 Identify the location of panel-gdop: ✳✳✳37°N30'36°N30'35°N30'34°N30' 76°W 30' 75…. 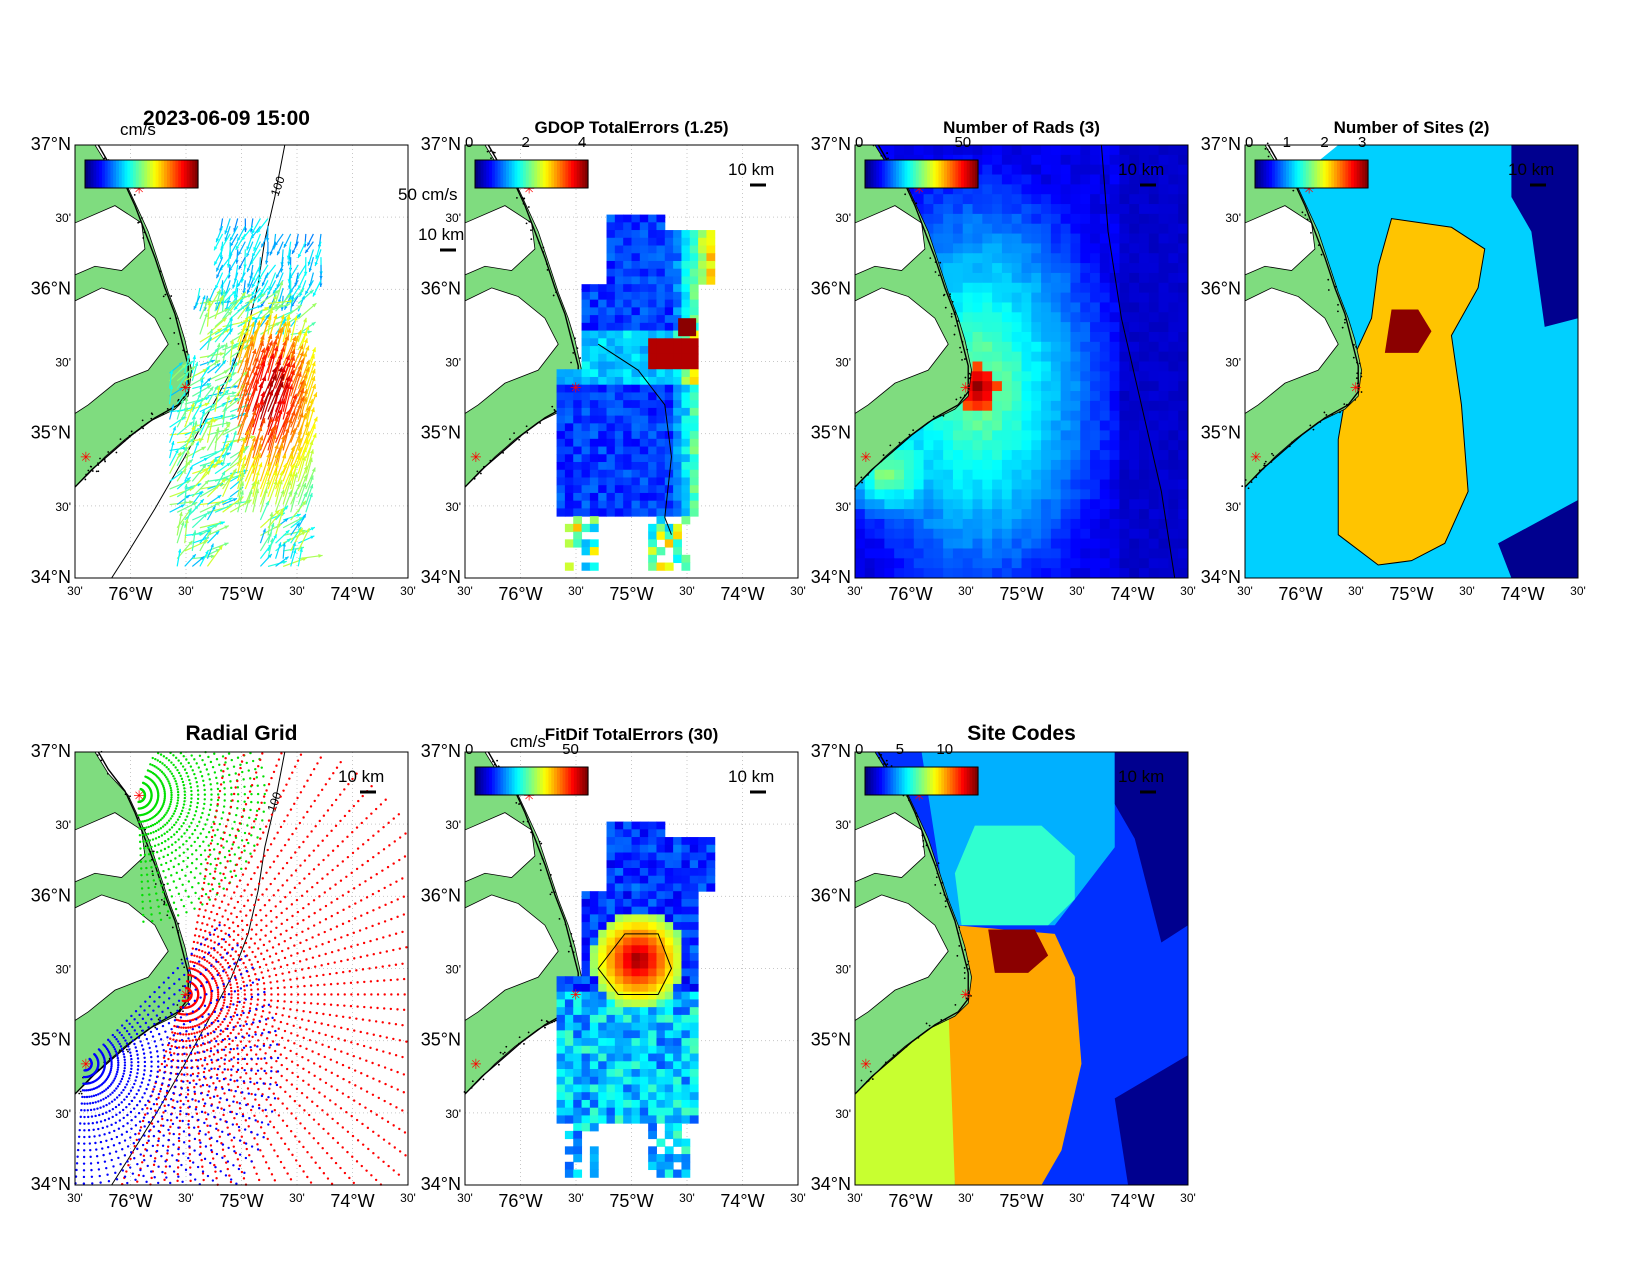
(613, 361).